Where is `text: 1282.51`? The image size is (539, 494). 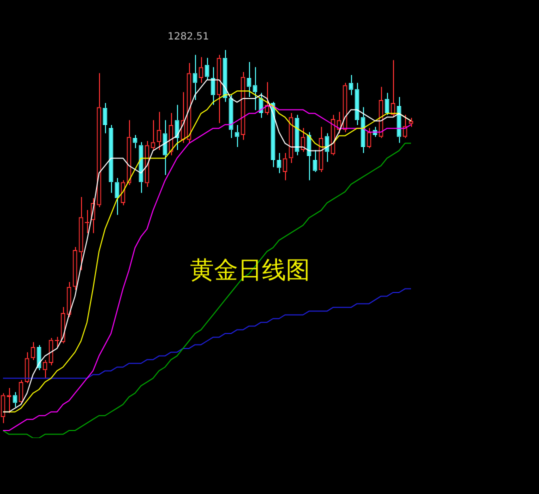 text: 1282.51 is located at coordinates (188, 37).